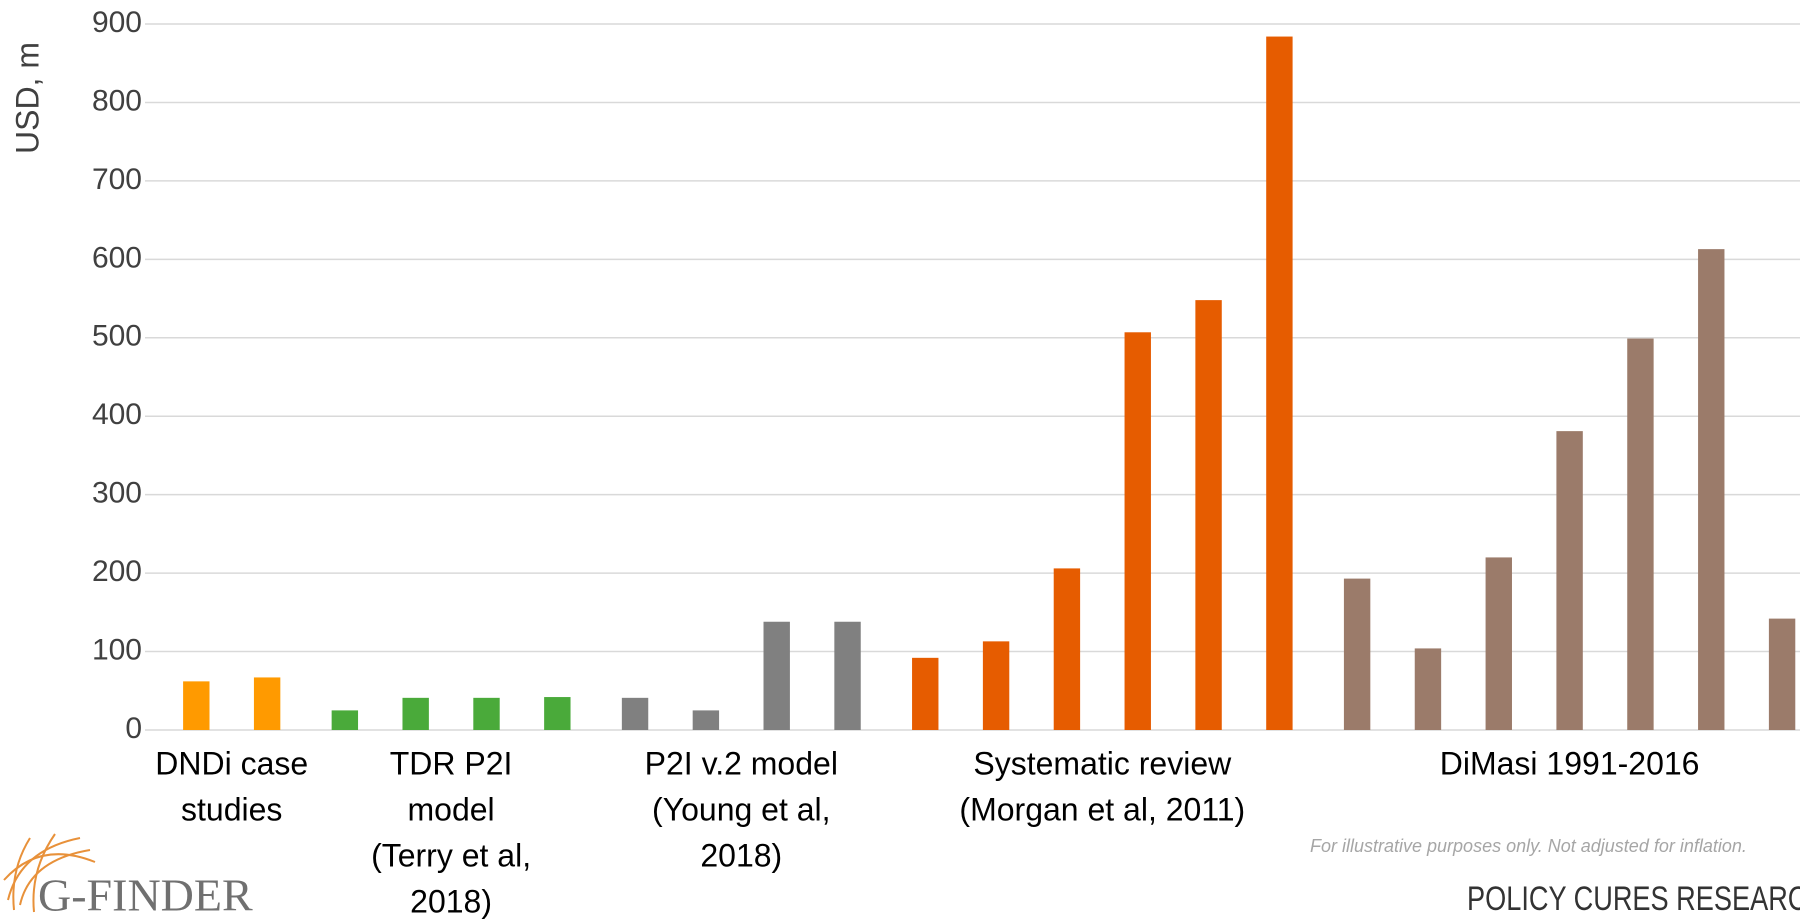 The image size is (1800, 922). I want to click on y-tick-label: 800, so click(117, 100).